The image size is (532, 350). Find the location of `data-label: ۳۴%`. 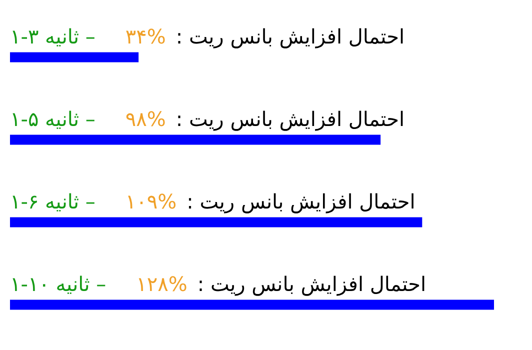

data-label: ۳۴% is located at coordinates (145, 36).